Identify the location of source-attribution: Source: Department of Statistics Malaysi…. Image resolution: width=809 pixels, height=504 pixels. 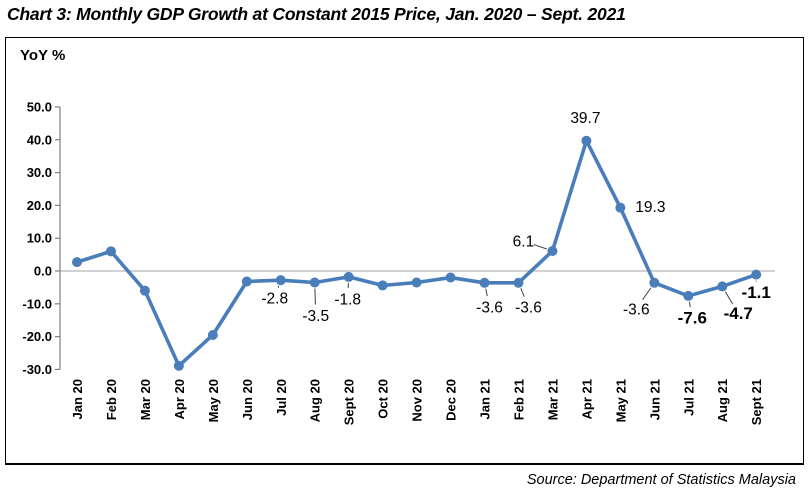
(661, 480).